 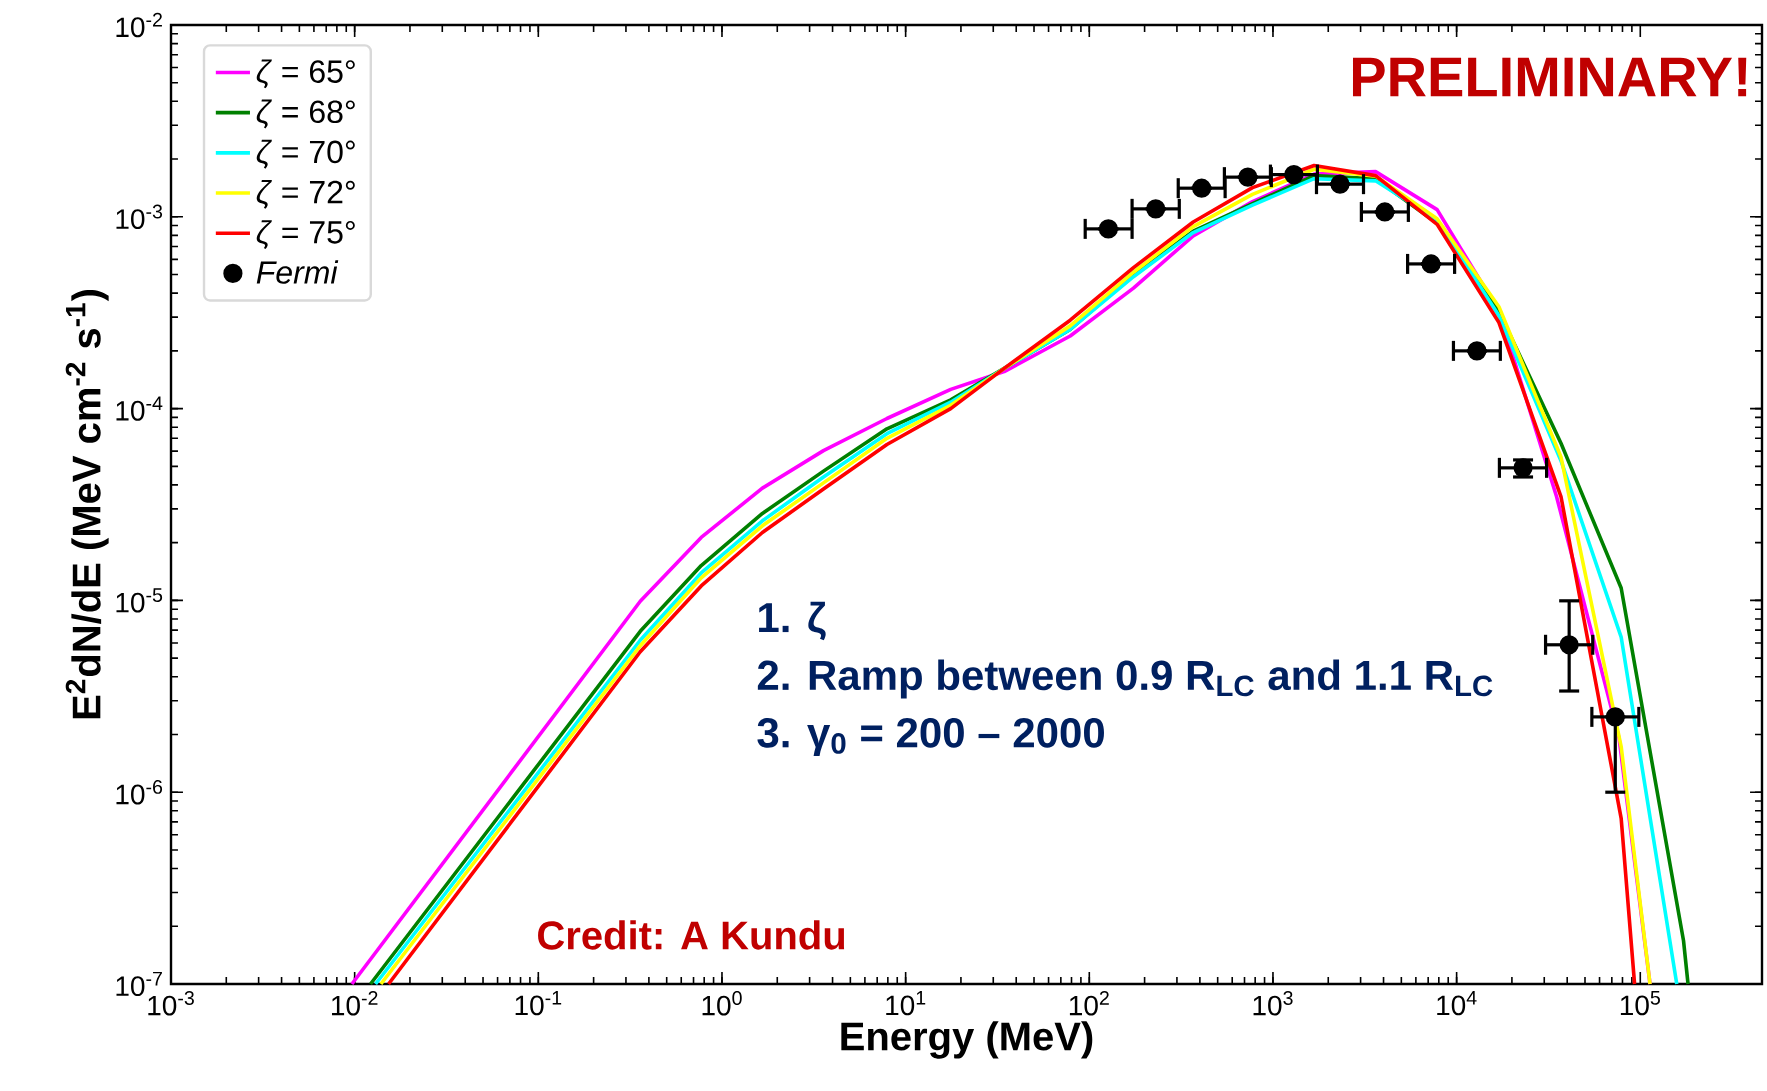 I want to click on legend-label: Fermi, so click(x=297, y=272).